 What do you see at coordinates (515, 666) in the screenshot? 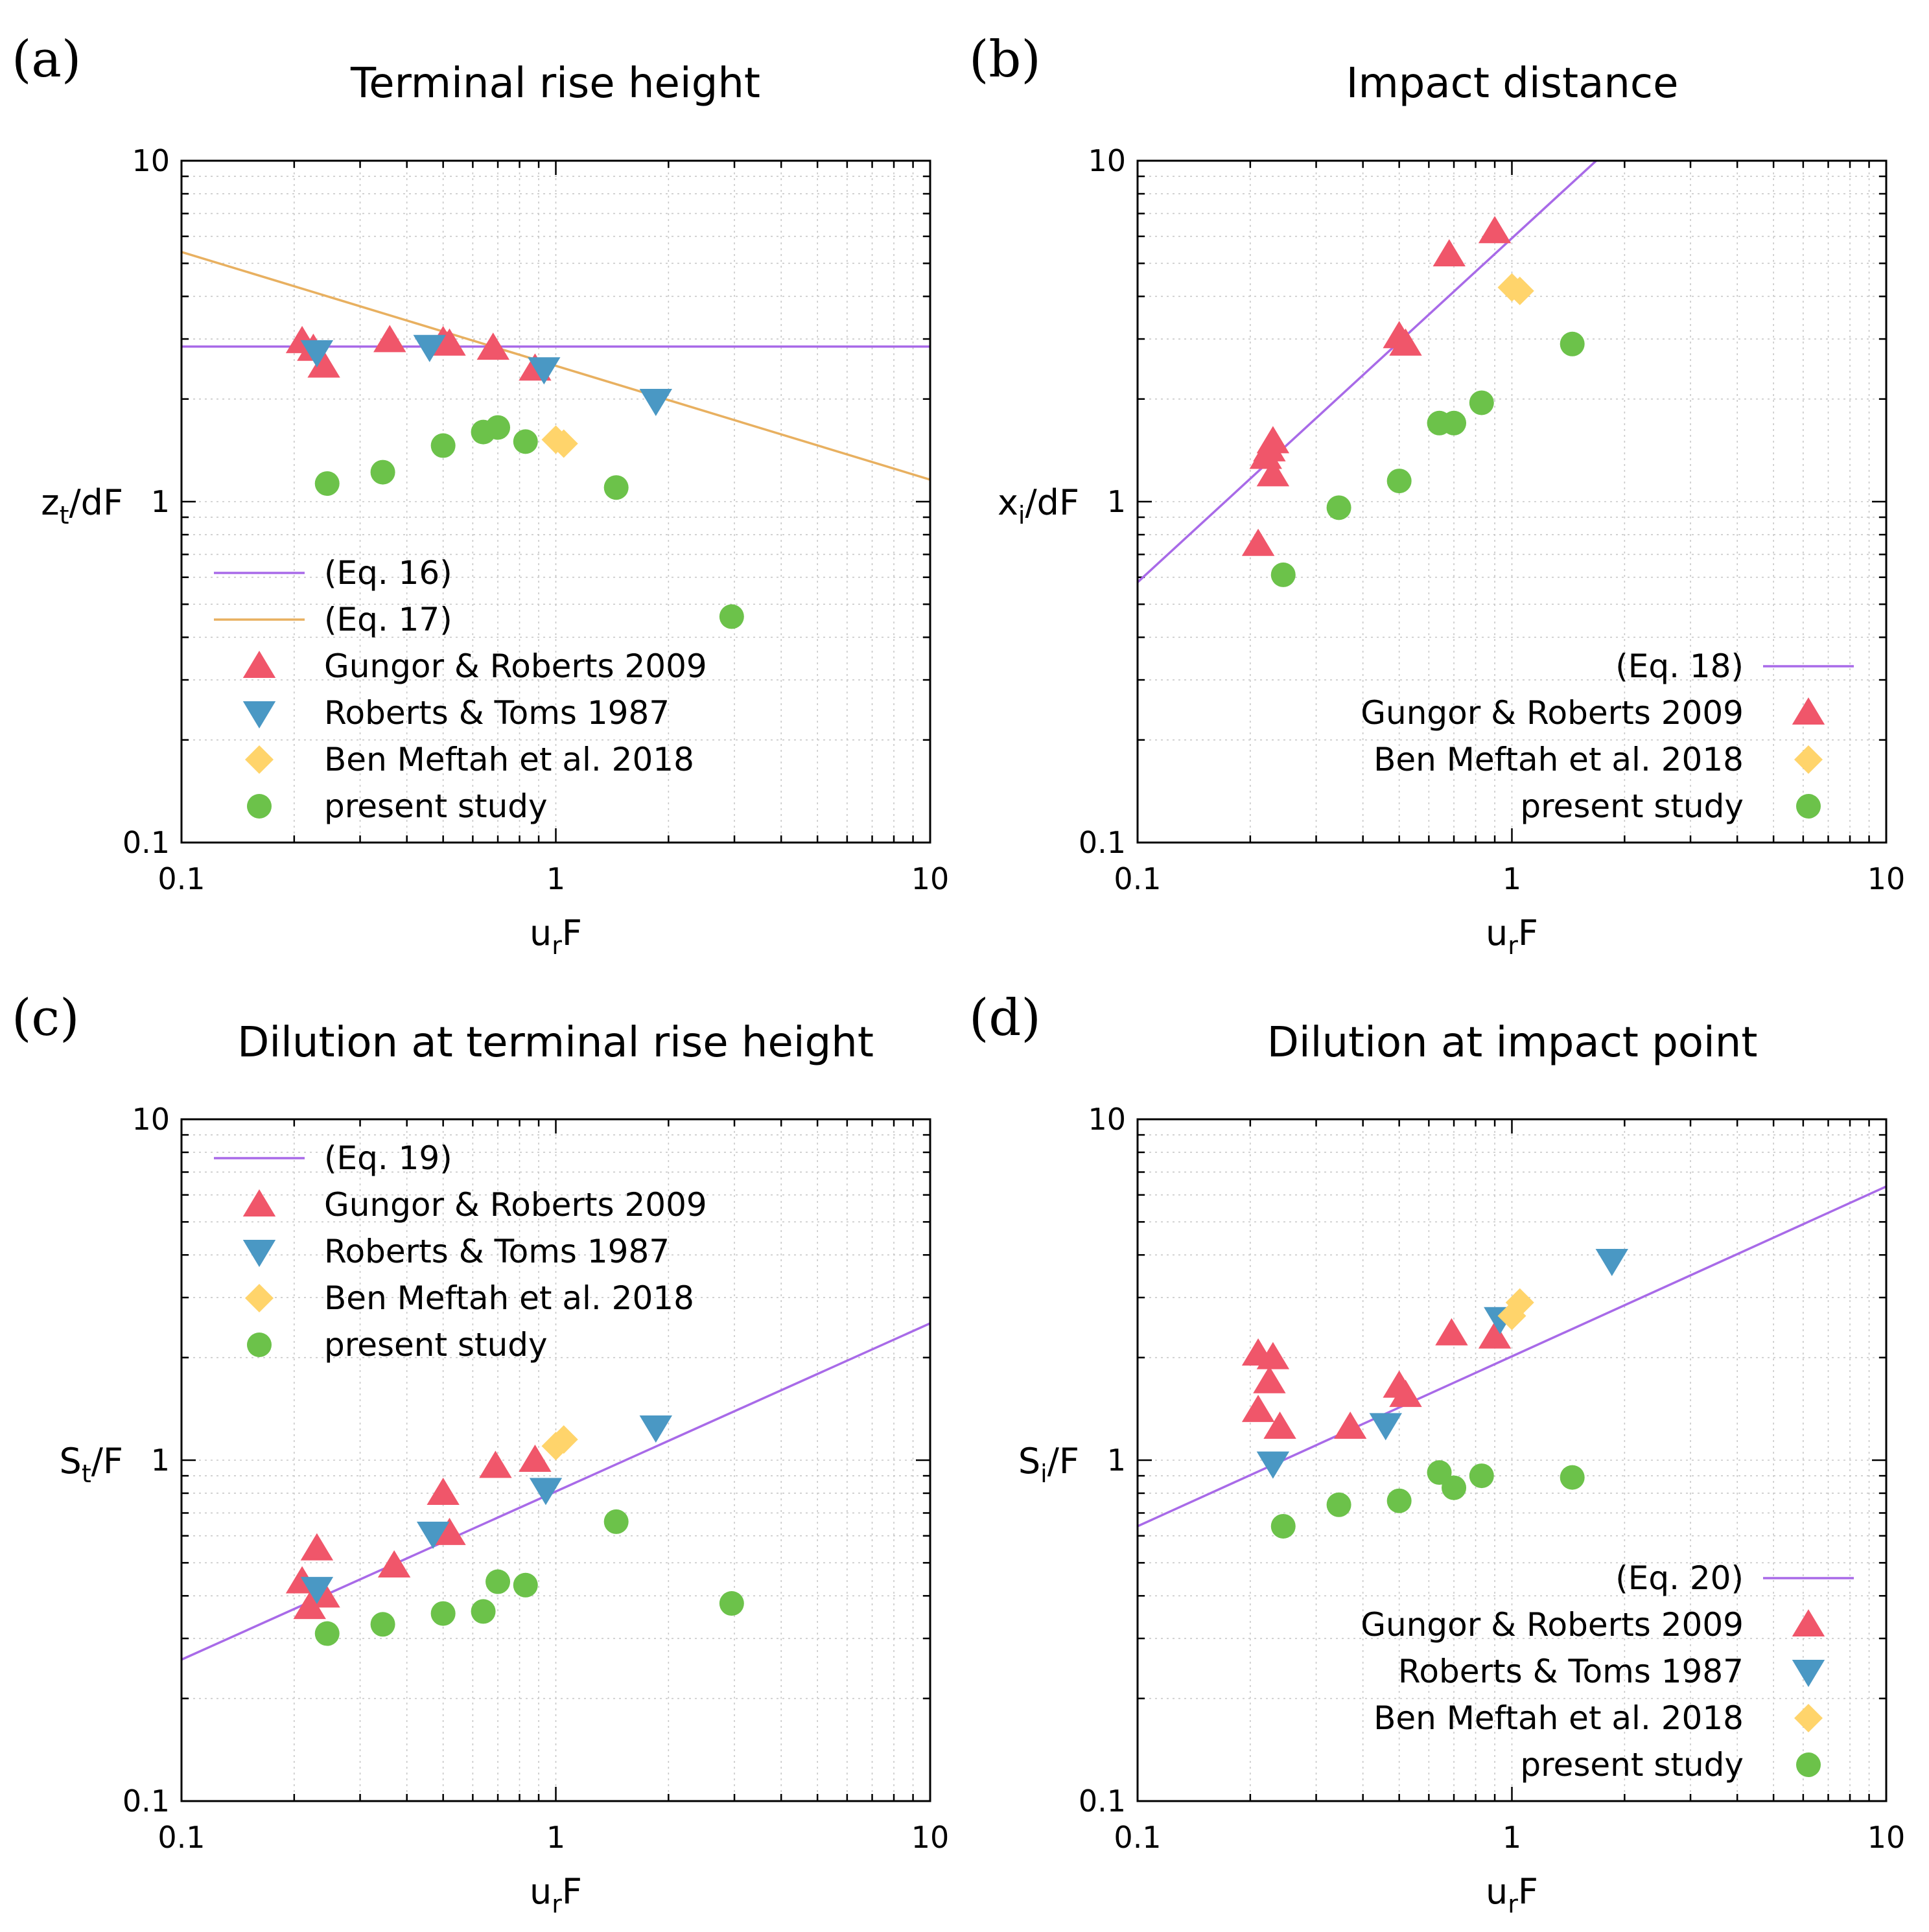
I see `legend-label: Gungor & Roberts 2009` at bounding box center [515, 666].